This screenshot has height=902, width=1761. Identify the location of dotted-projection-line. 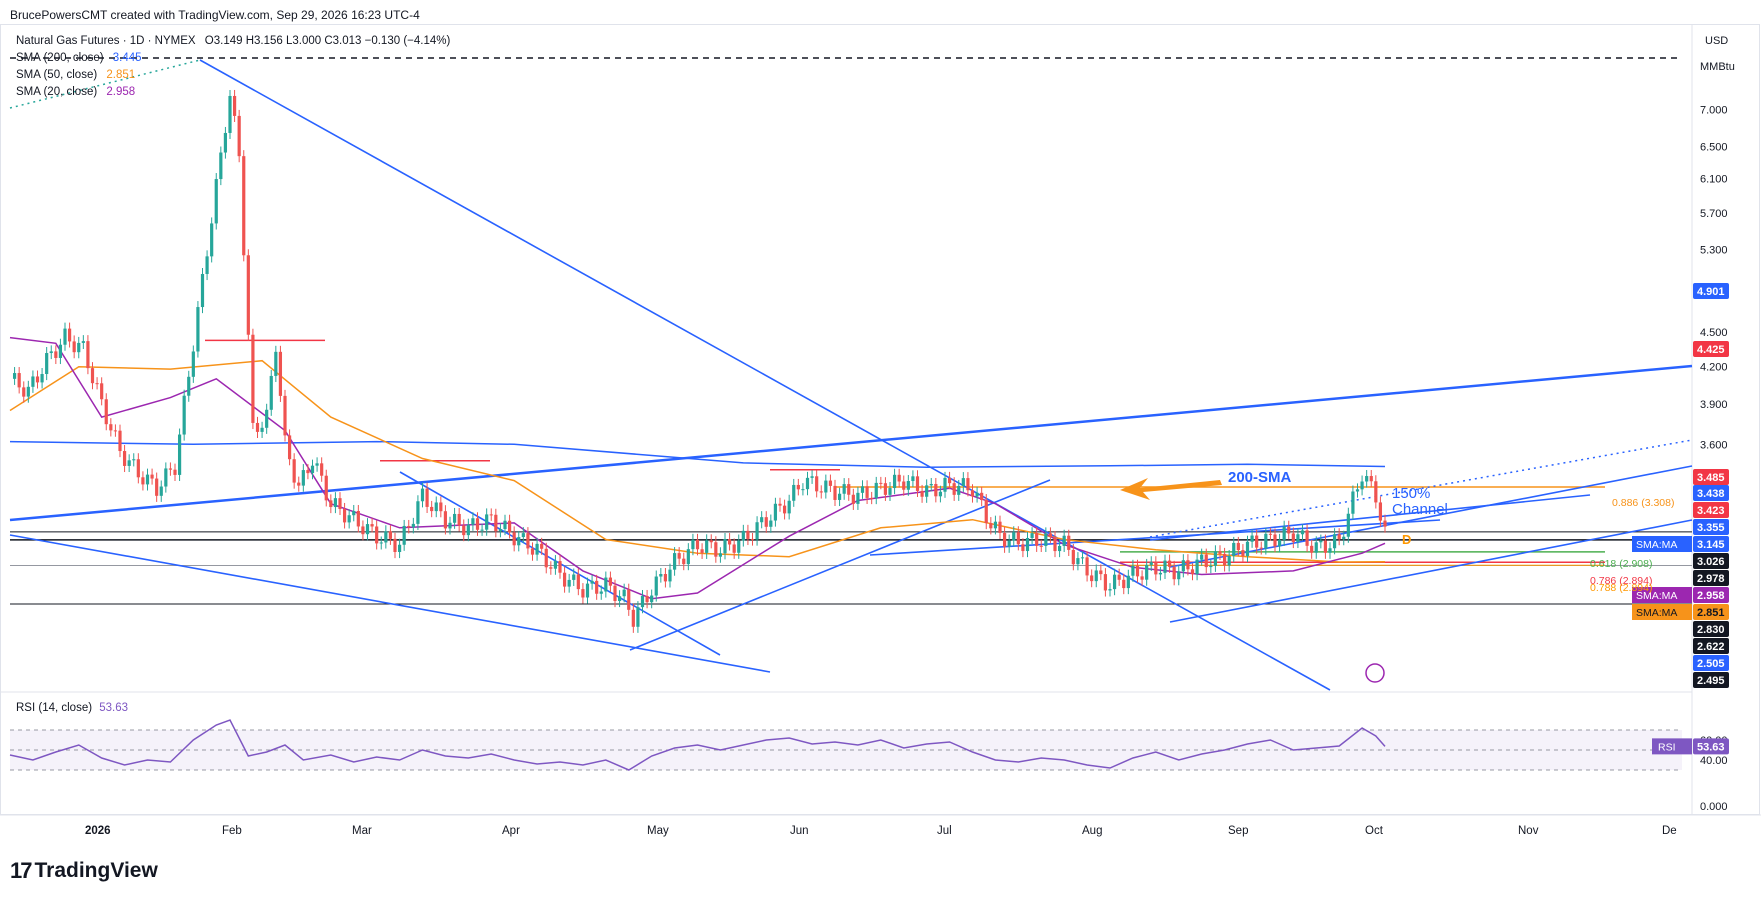
(105, 84).